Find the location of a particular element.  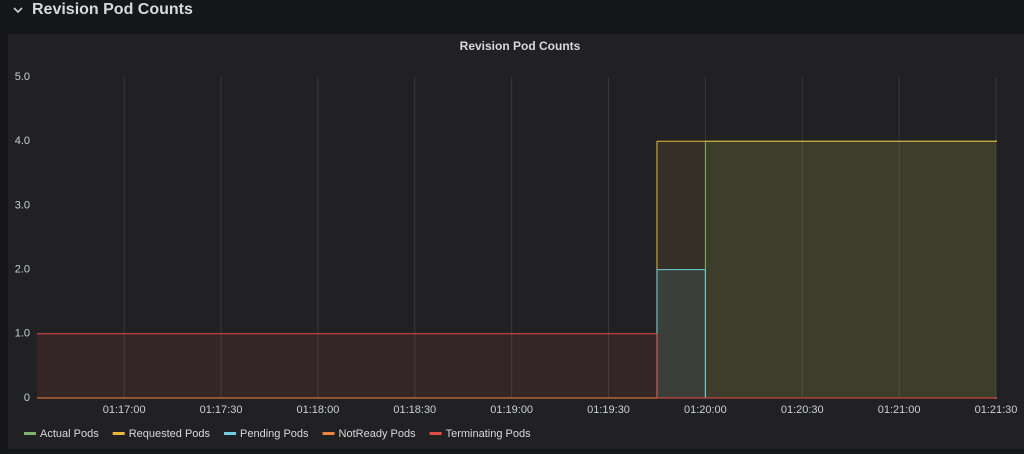

x-tick-label: 01:17:30 is located at coordinates (221, 410).